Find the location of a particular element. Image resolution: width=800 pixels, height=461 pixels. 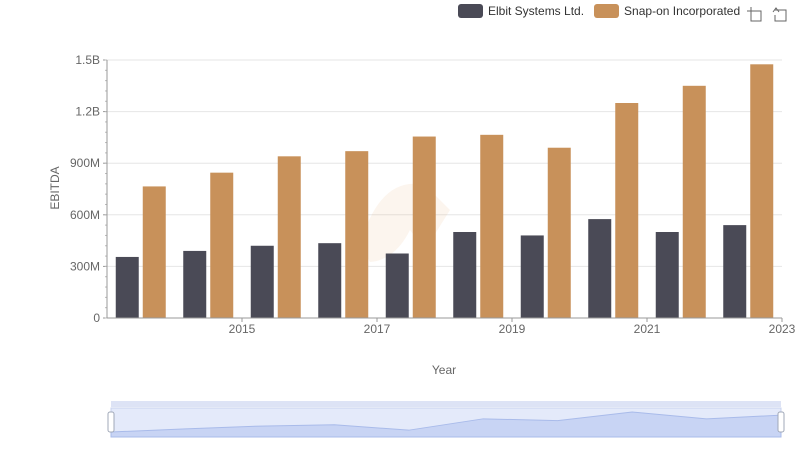

bar-snapon-2017 is located at coordinates (357, 234).